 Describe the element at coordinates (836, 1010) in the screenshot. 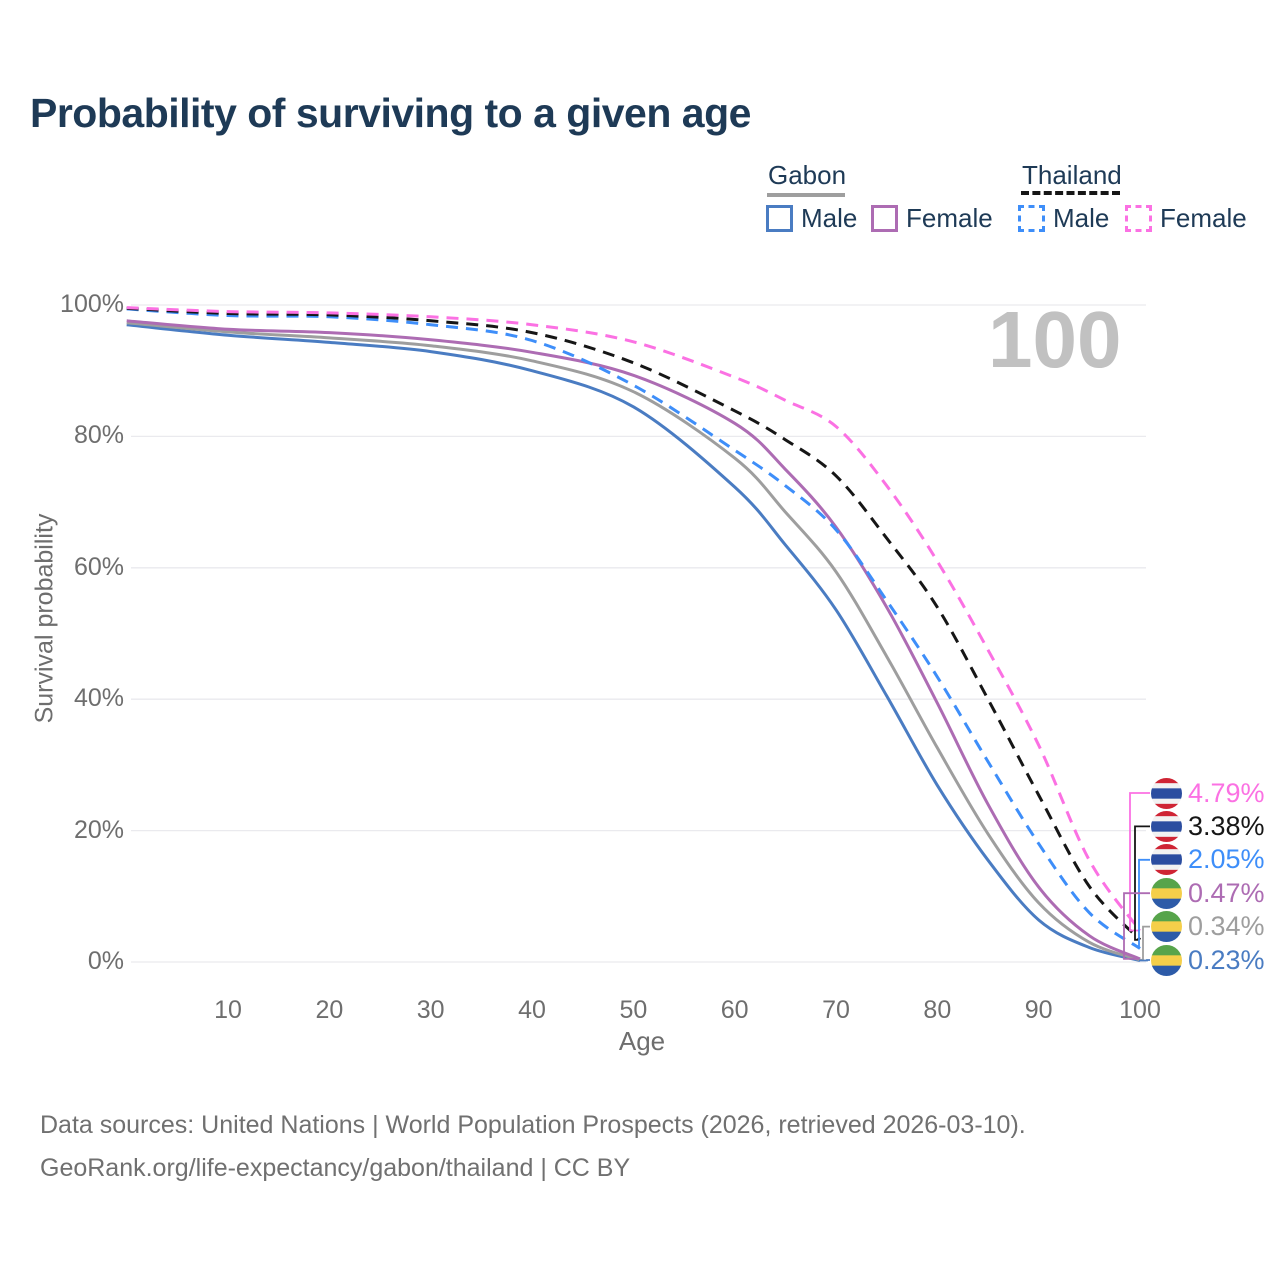

I see `x-tick-label: 70` at that location.